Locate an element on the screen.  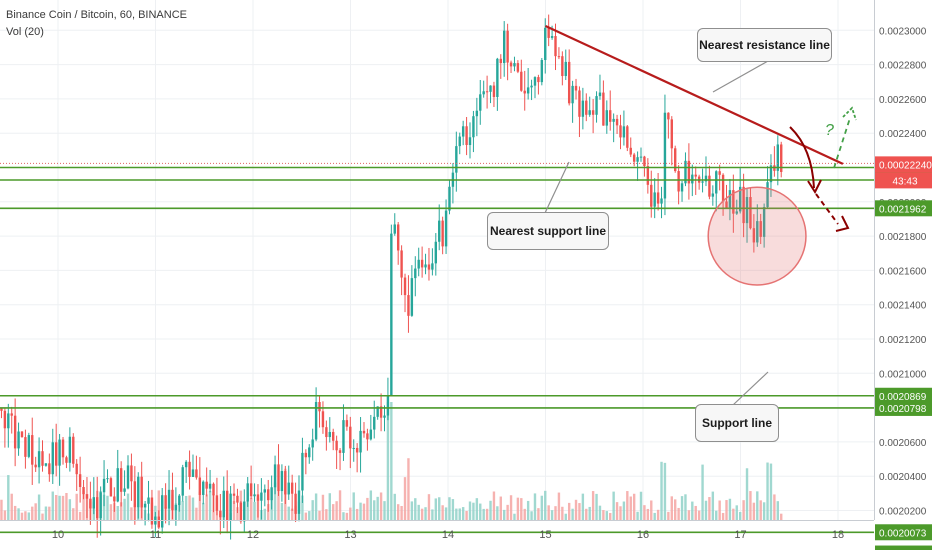
price-tick-label: 0.0021200 is located at coordinates (903, 340).